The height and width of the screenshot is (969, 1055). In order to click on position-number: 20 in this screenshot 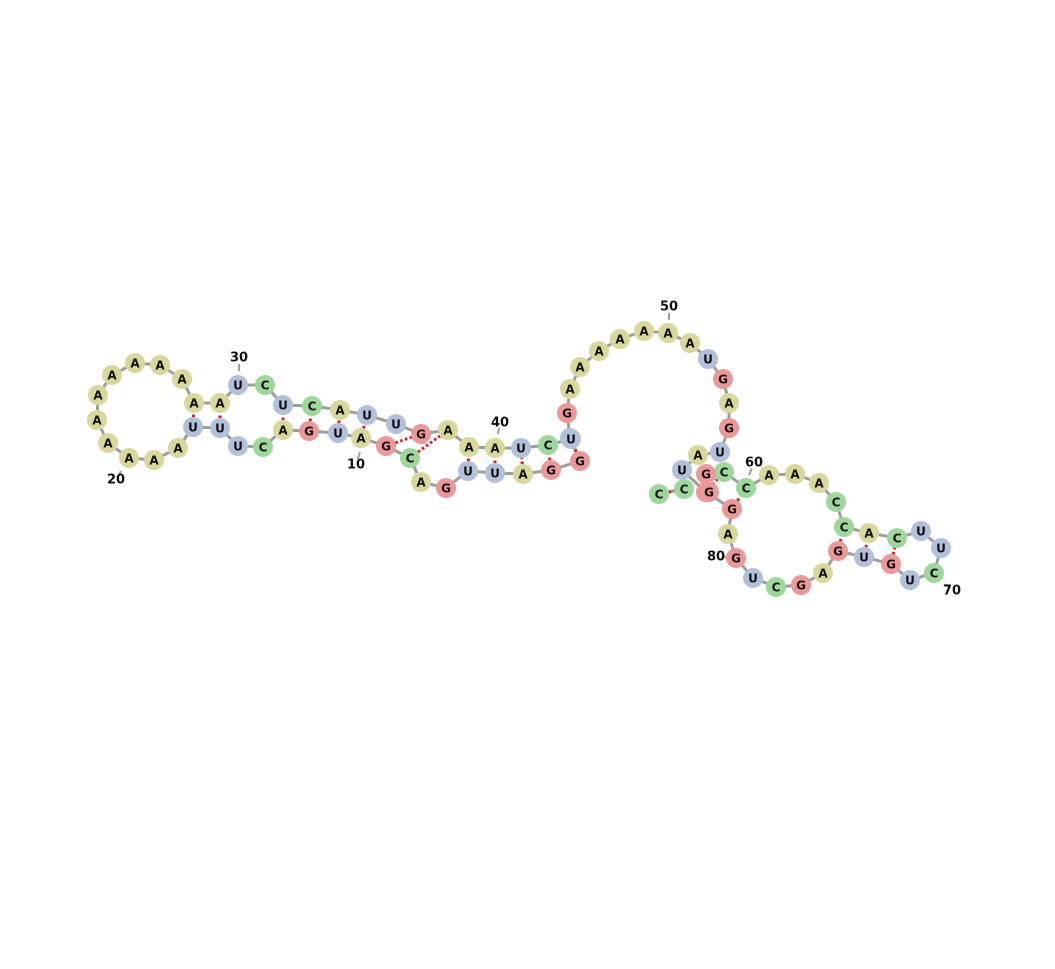, I will do `click(116, 480)`.